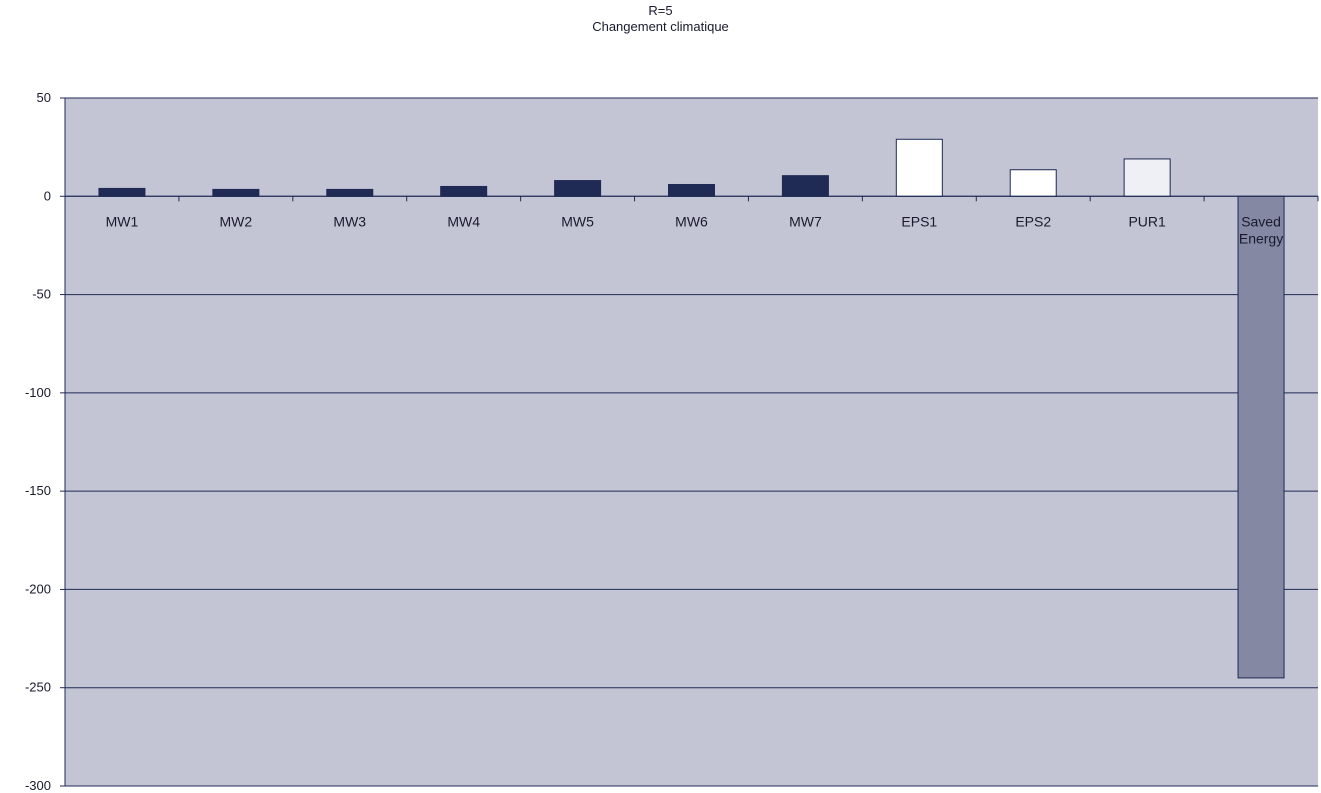  What do you see at coordinates (691, 190) in the screenshot?
I see `bar-mw6` at bounding box center [691, 190].